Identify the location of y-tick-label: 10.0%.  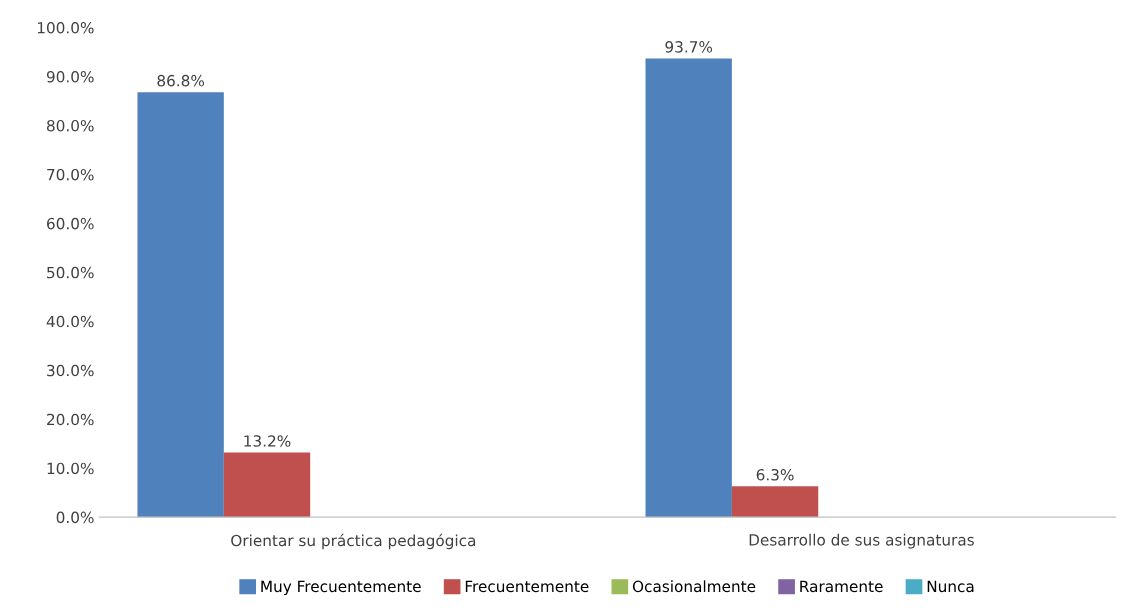
(70, 468).